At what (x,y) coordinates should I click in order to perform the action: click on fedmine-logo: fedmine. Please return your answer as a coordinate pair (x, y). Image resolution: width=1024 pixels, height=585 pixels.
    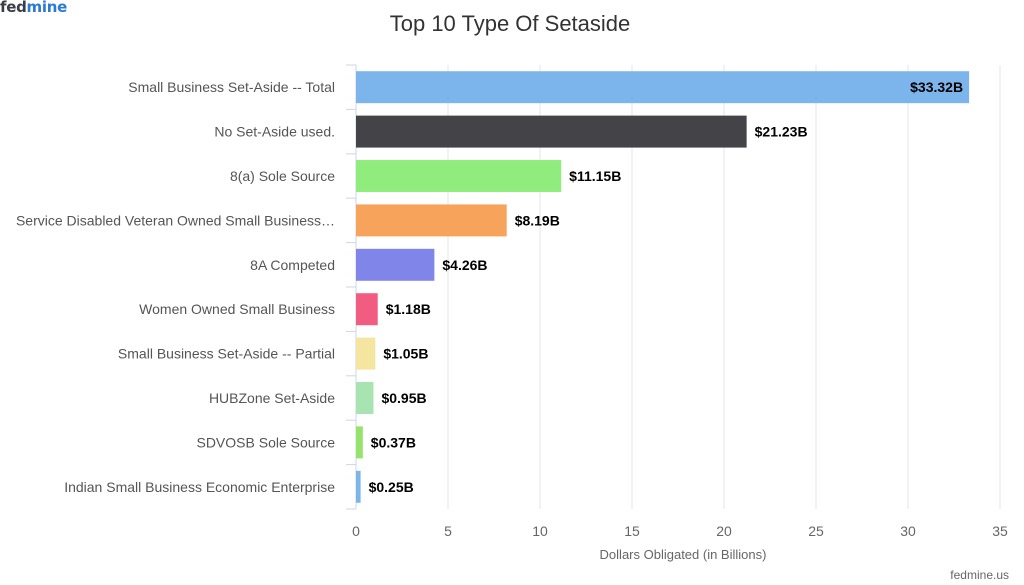
    Looking at the image, I should click on (33, 8).